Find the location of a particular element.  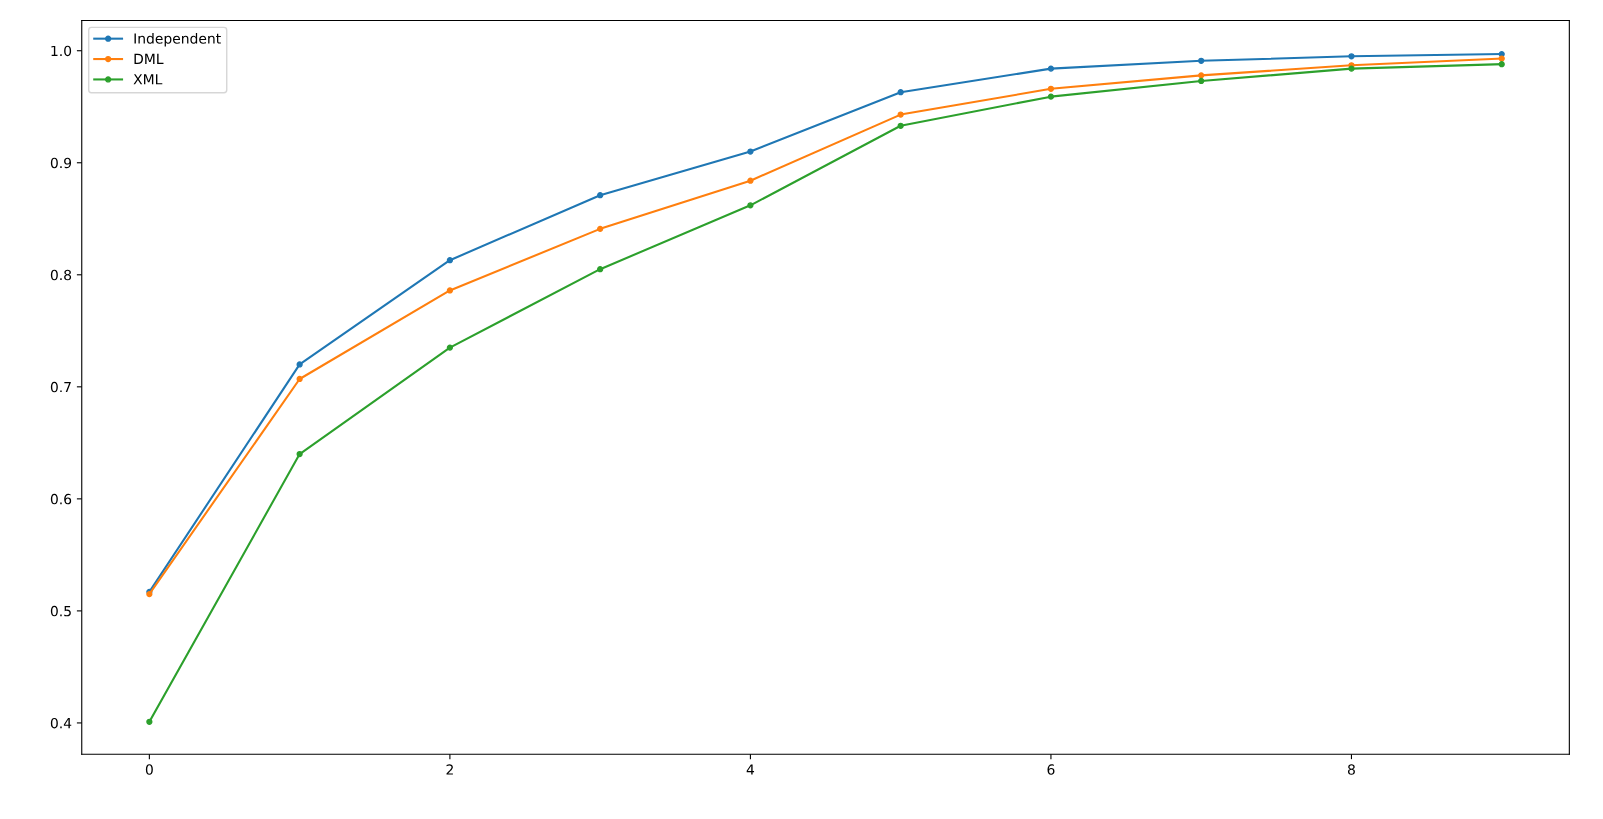

y-tick-label: 0.5 is located at coordinates (60, 611).